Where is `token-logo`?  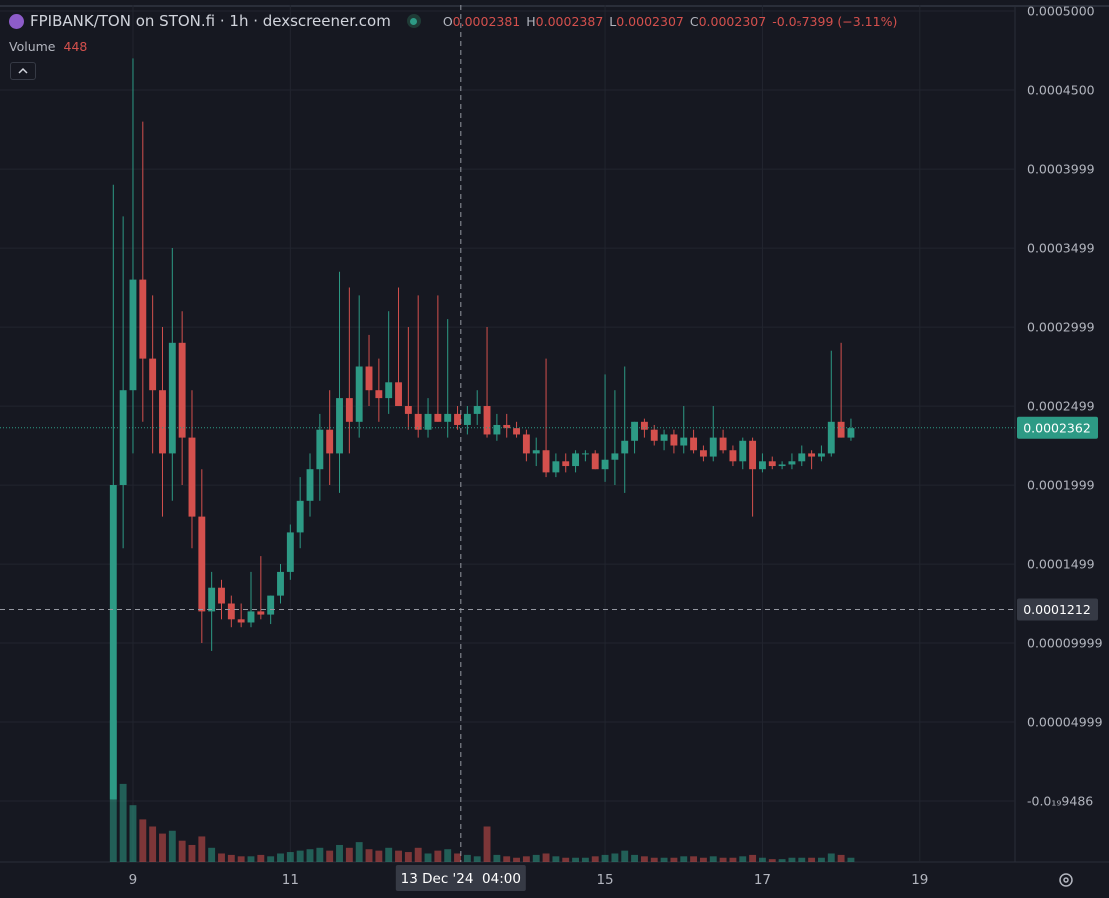 token-logo is located at coordinates (16, 21).